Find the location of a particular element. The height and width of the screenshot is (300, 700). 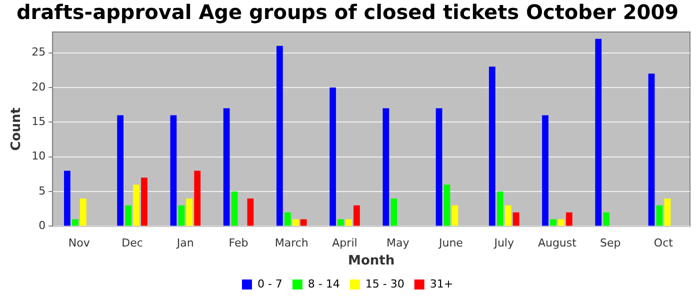

y-tick-label: 10 is located at coordinates (39, 156).